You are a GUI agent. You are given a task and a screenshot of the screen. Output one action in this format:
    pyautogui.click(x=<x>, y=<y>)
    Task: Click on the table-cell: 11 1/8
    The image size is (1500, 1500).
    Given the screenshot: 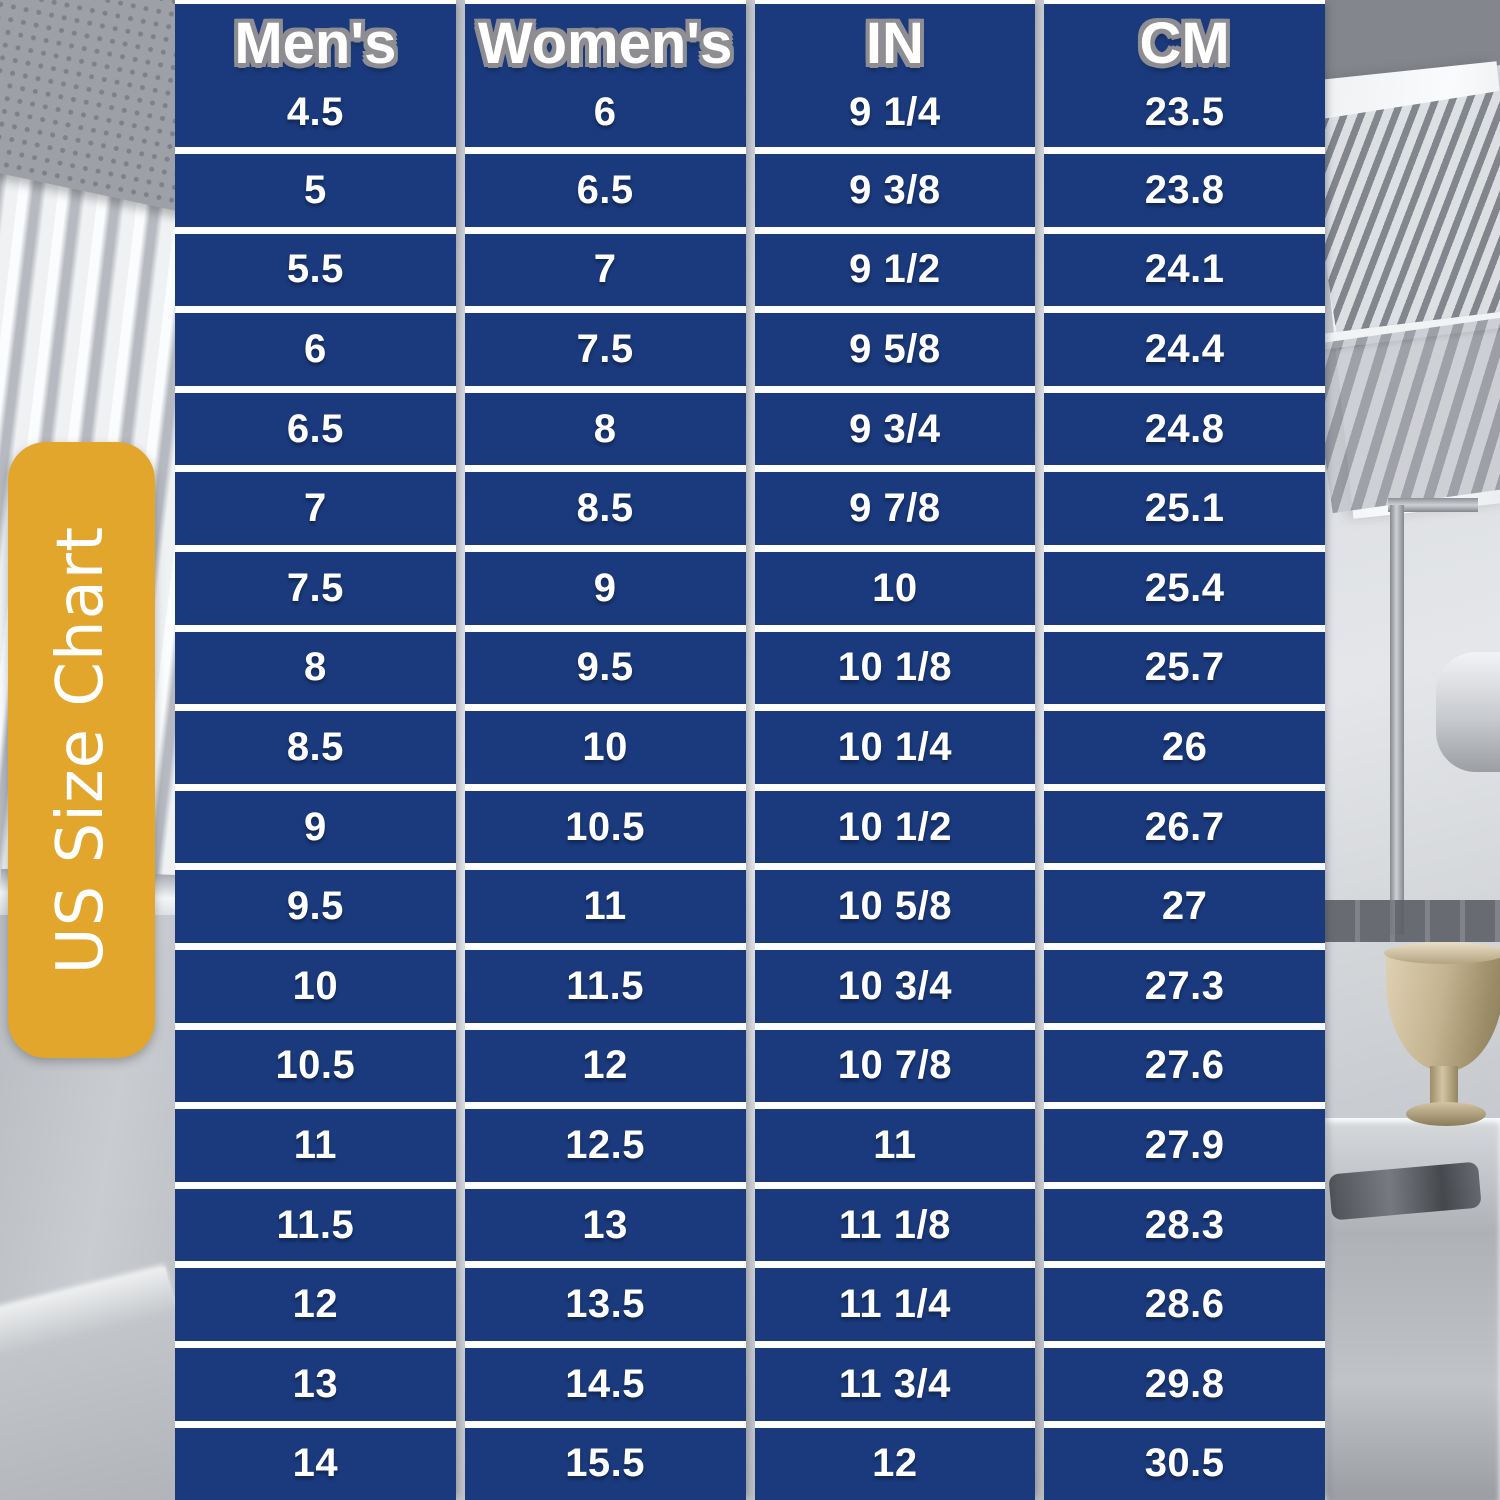 What is the action you would take?
    pyautogui.click(x=895, y=1225)
    